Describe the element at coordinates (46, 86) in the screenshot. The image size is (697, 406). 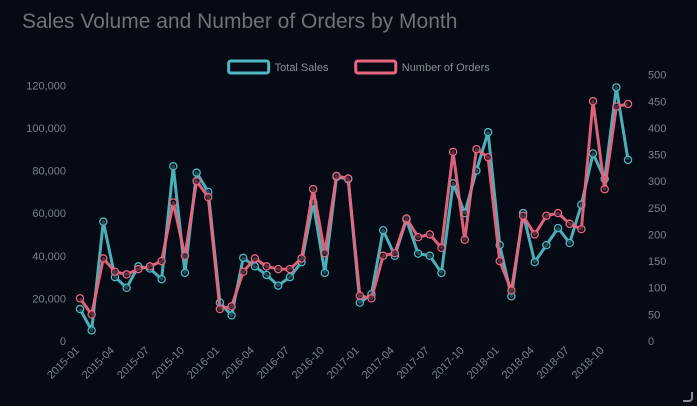
I see `left-axis-tick-label: 120,000` at that location.